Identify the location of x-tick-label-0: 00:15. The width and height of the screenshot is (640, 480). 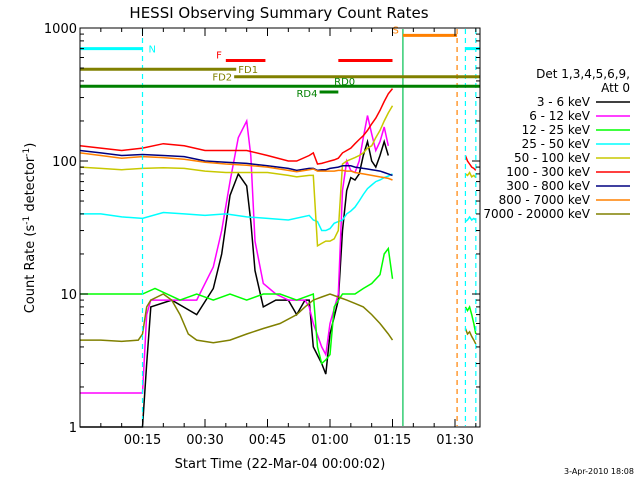
(142, 440).